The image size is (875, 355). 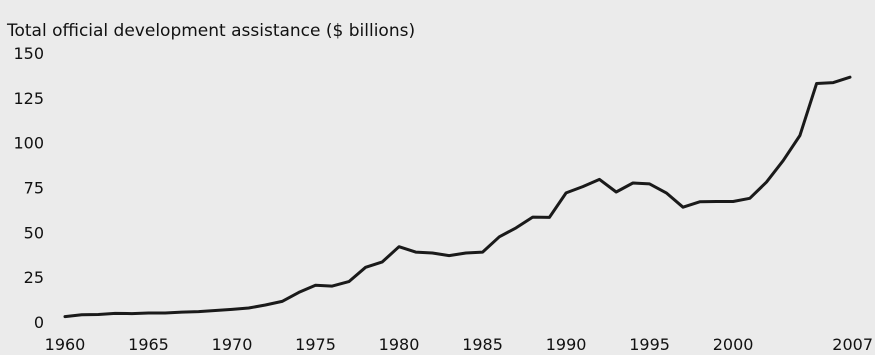 I want to click on x-tick-label: 1995, so click(x=649, y=344).